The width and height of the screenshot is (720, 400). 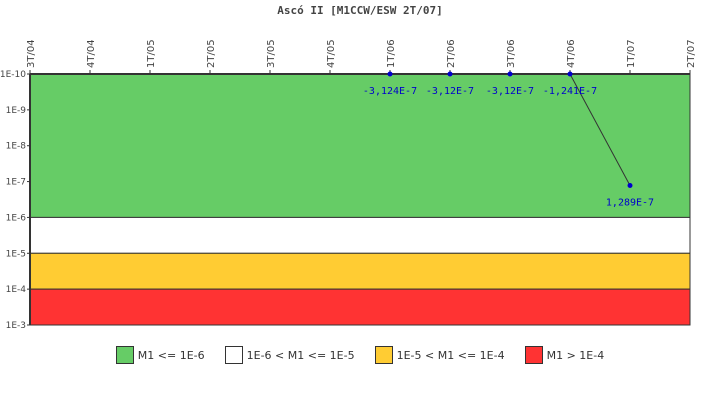 What do you see at coordinates (16, 290) in the screenshot?
I see `y-tick-label: 1E-4` at bounding box center [16, 290].